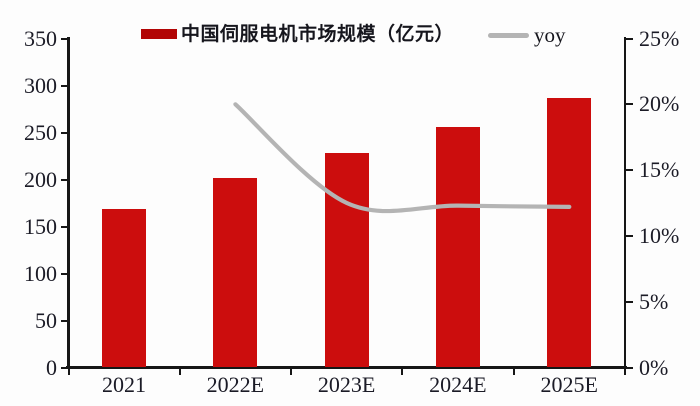 The height and width of the screenshot is (406, 700). Describe the element at coordinates (346, 384) in the screenshot. I see `x-axis-label: 2023E` at that location.